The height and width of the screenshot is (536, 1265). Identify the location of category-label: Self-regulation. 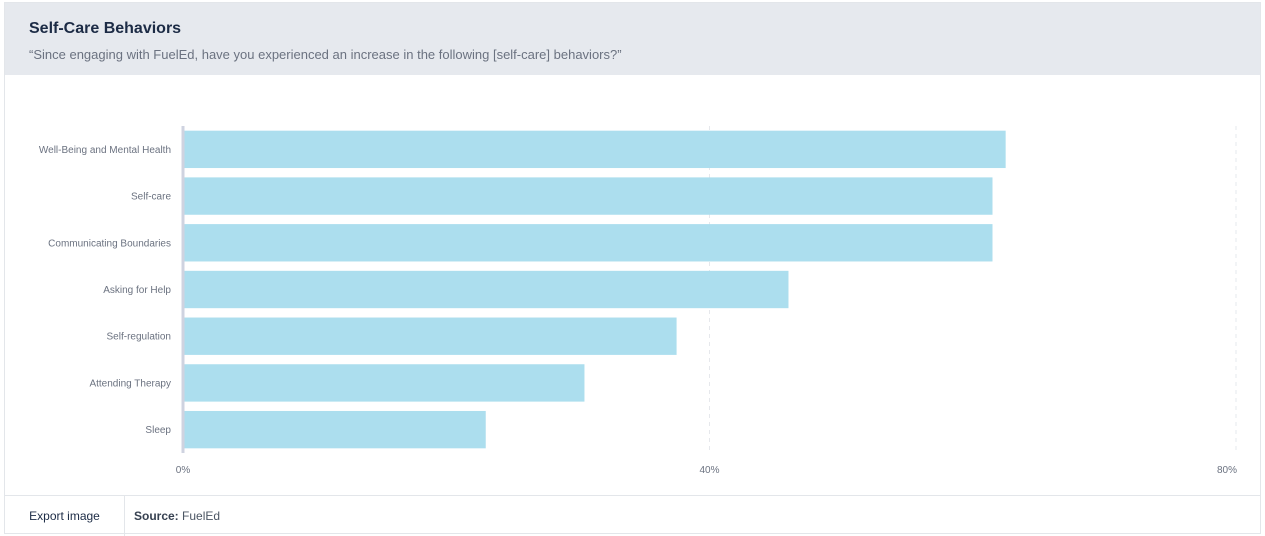
(139, 337).